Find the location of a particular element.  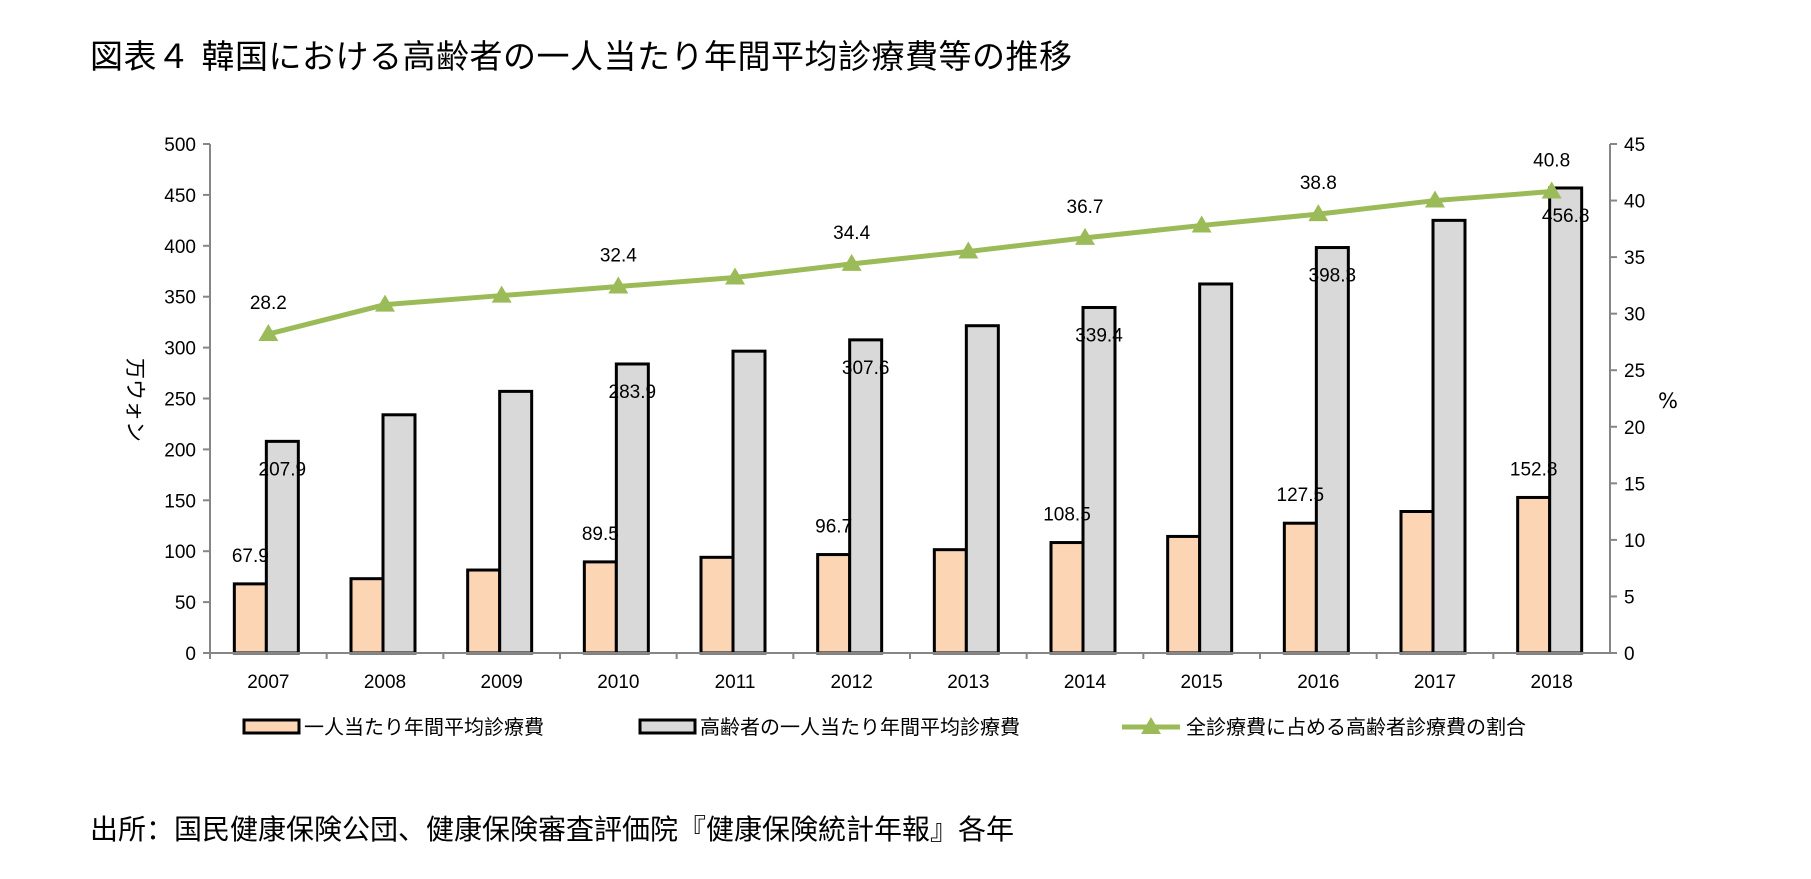

bar-average-2014 is located at coordinates (1067, 598).